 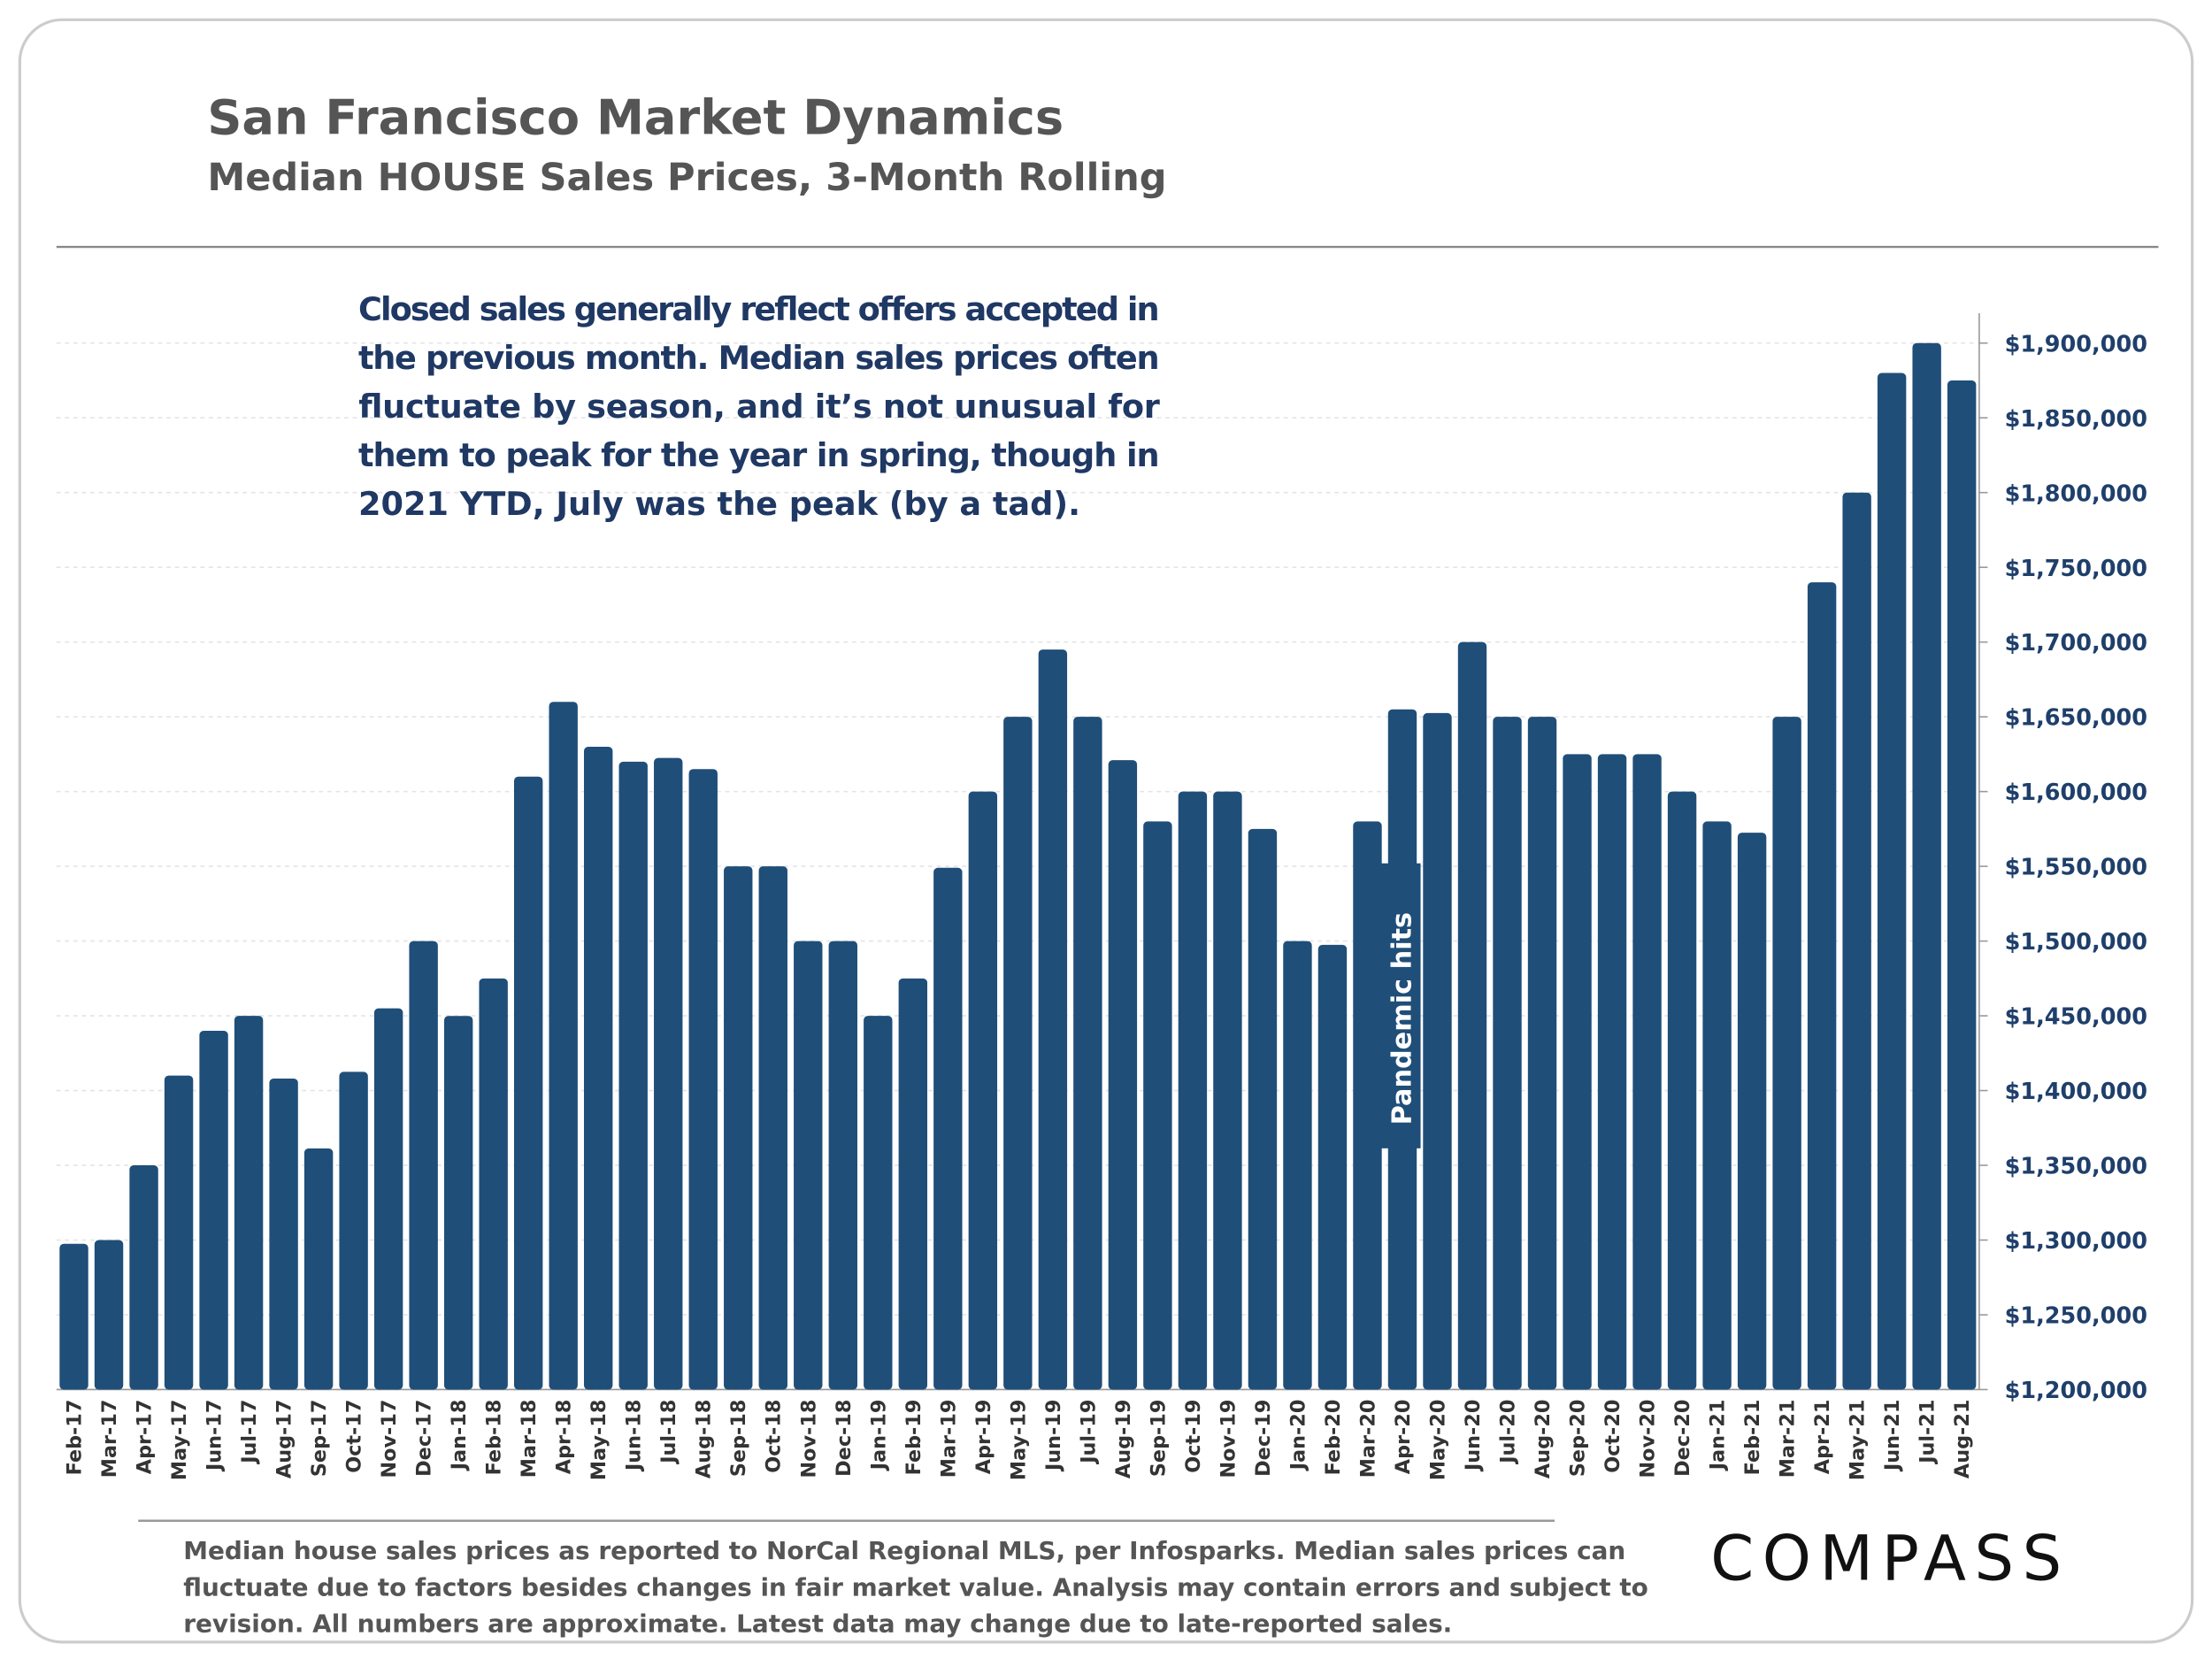 What do you see at coordinates (1019, 1440) in the screenshot?
I see `x-tick-label: May-19` at bounding box center [1019, 1440].